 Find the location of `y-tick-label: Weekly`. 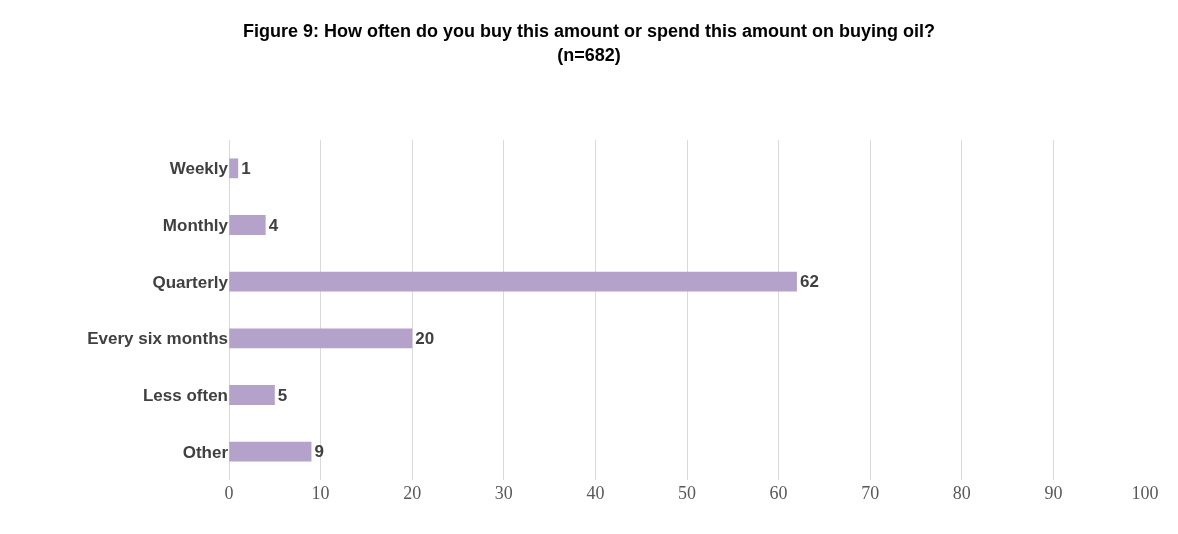

y-tick-label: Weekly is located at coordinates (199, 169).